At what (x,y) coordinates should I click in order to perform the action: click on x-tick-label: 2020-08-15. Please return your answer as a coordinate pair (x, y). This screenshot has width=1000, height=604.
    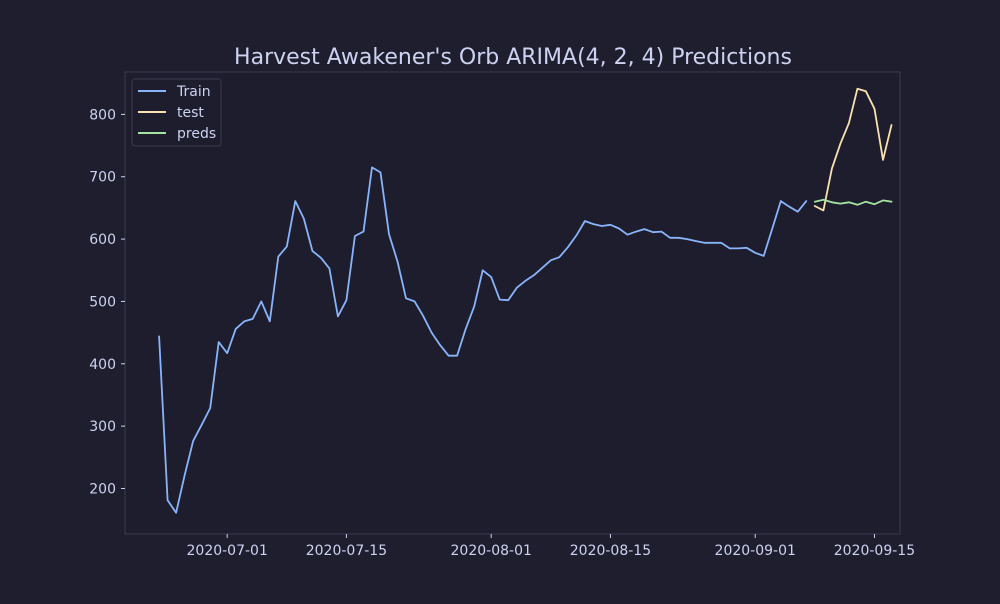
    Looking at the image, I should click on (610, 551).